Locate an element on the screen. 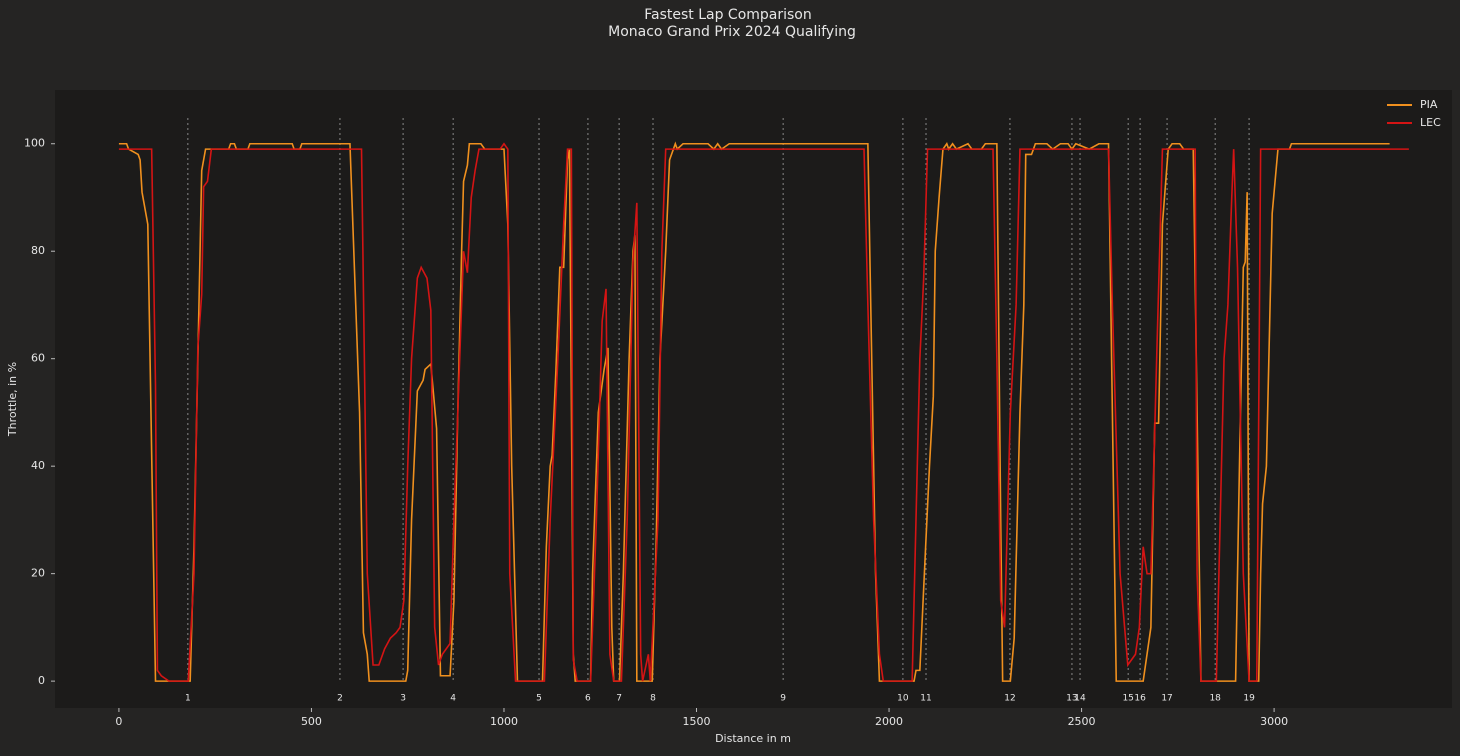  chart-title: Fastest Lap Comparison is located at coordinates (728, 15).